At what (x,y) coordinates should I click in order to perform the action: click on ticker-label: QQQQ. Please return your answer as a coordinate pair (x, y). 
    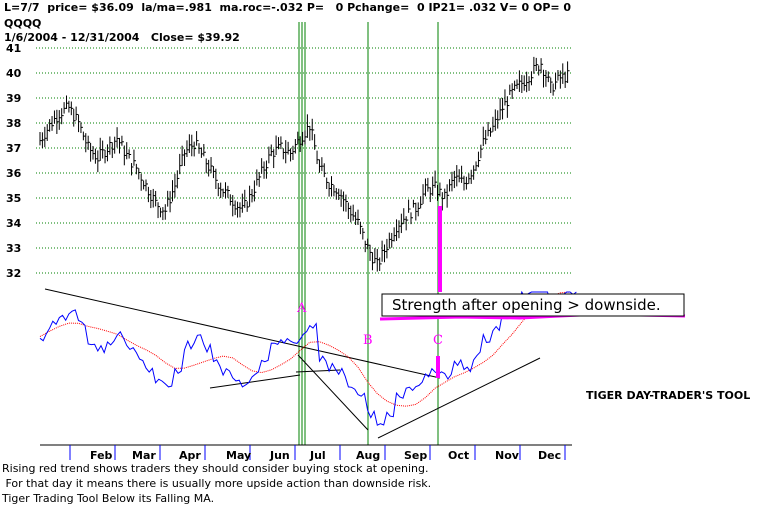
    Looking at the image, I should click on (23, 23).